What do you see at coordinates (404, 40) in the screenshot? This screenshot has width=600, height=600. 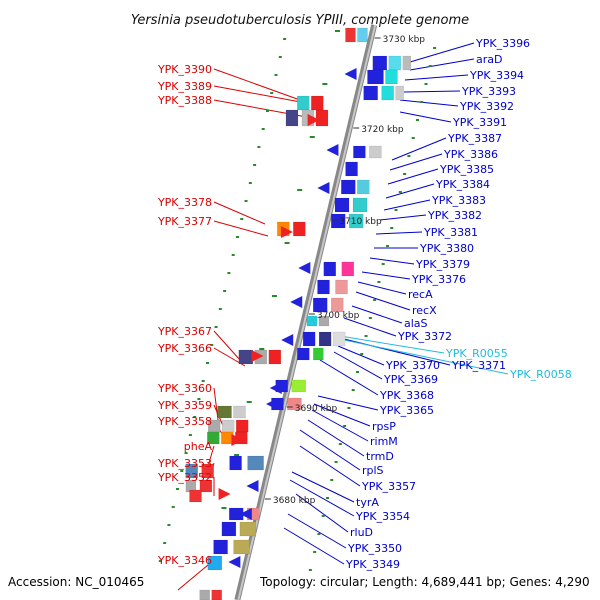 I see `kbp-label: 3730 kbp` at bounding box center [404, 40].